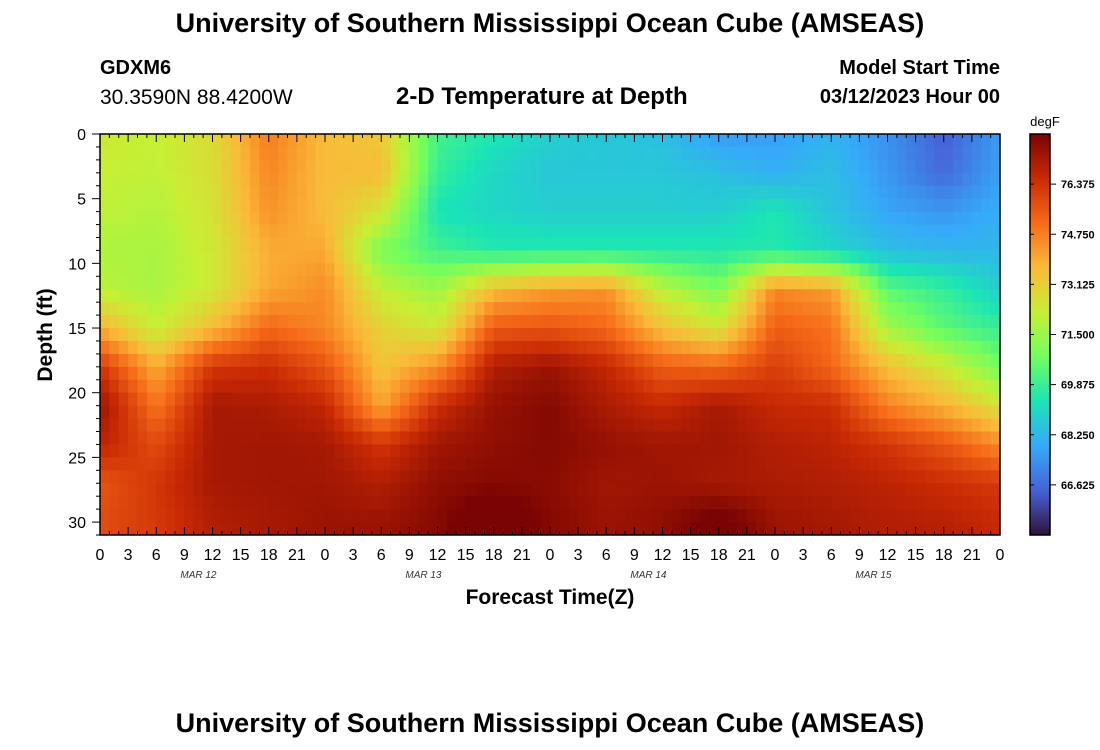  What do you see at coordinates (81, 200) in the screenshot?
I see `y-tick-label: 5` at bounding box center [81, 200].